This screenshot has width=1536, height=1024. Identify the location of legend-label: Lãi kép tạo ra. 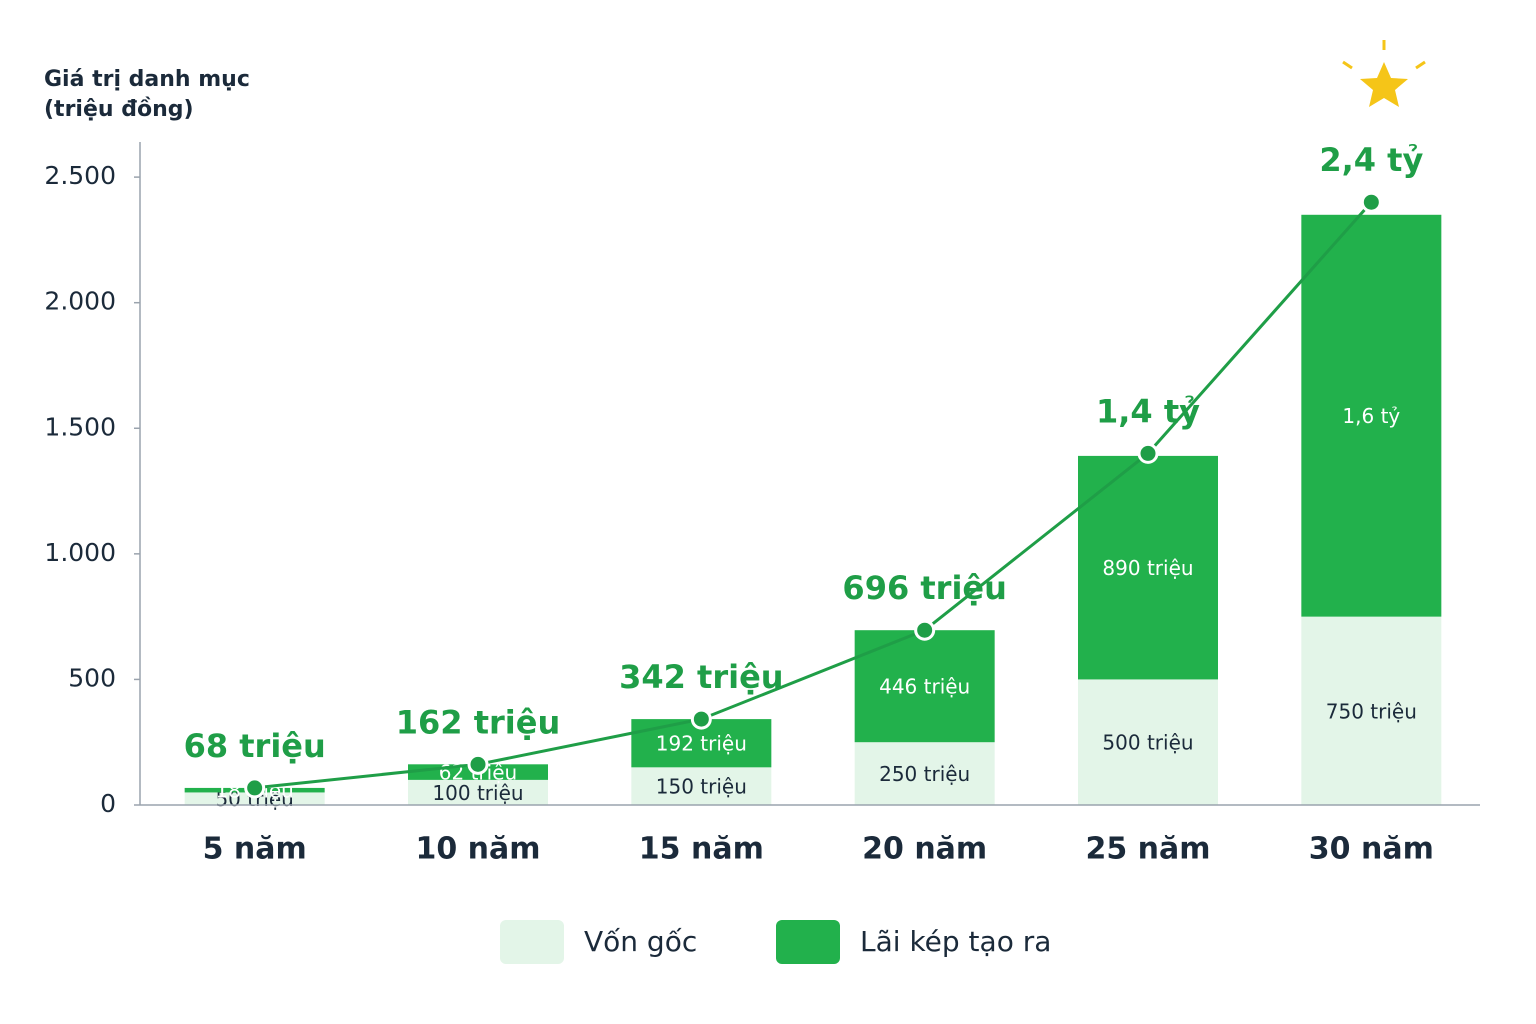
(955, 941).